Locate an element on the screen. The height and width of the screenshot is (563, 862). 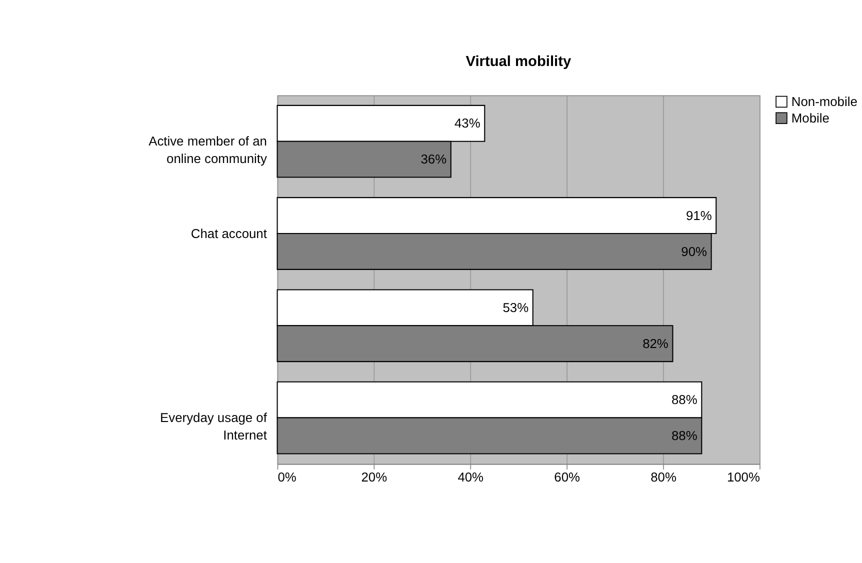
legend-label: Non-mobile is located at coordinates (824, 102).